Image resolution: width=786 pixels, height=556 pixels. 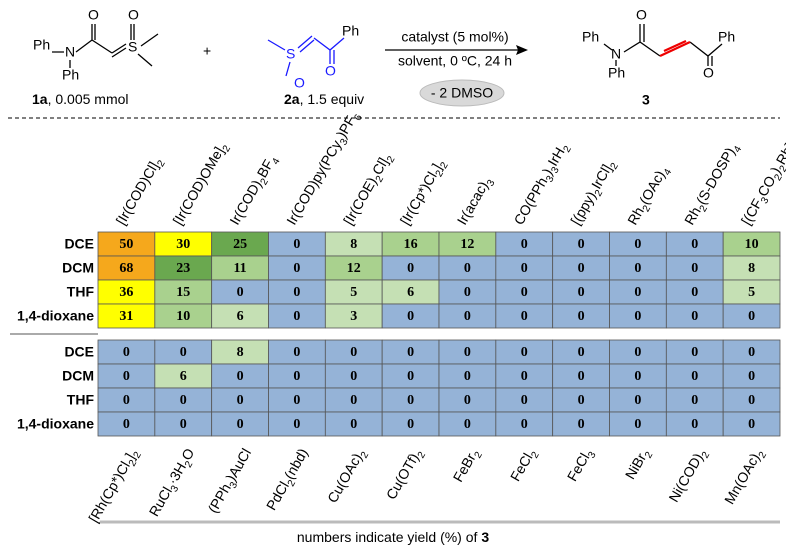 What do you see at coordinates (289, 480) in the screenshot?
I see `catalyst-label: PdCl2(nbd)` at bounding box center [289, 480].